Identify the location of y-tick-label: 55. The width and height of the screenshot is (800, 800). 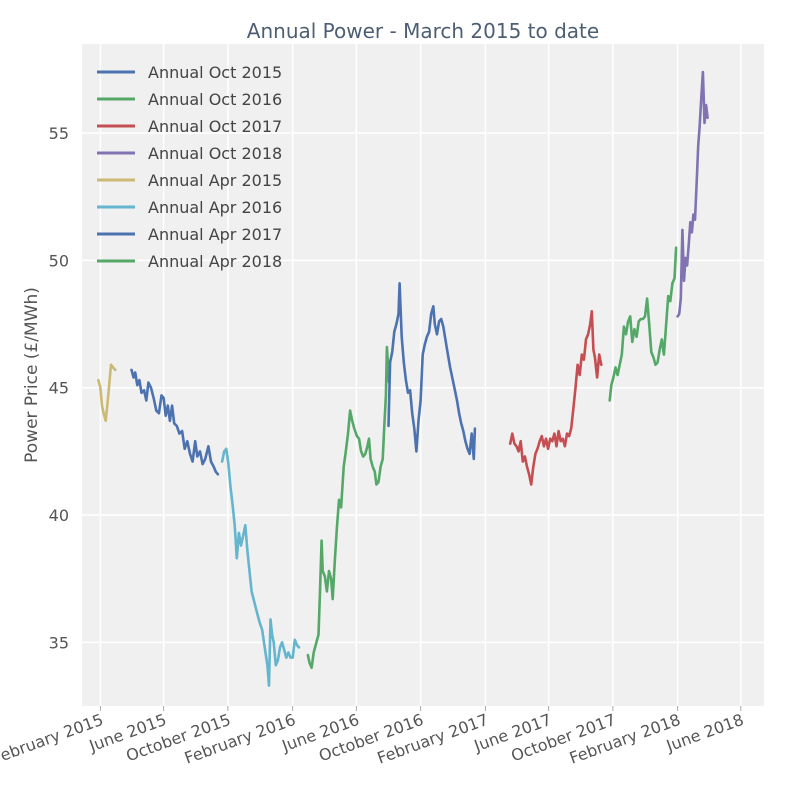
(59, 133).